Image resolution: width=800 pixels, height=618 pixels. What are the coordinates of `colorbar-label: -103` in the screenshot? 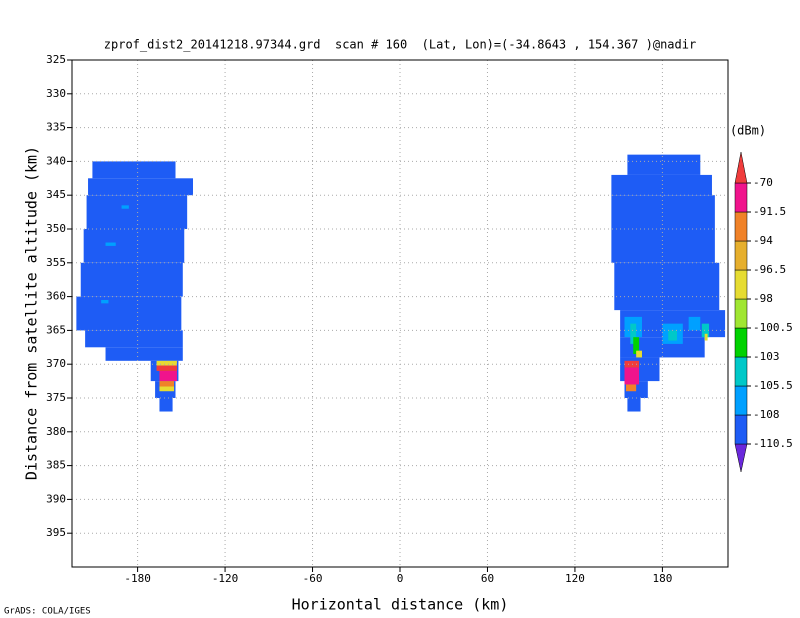 It's located at (766, 356).